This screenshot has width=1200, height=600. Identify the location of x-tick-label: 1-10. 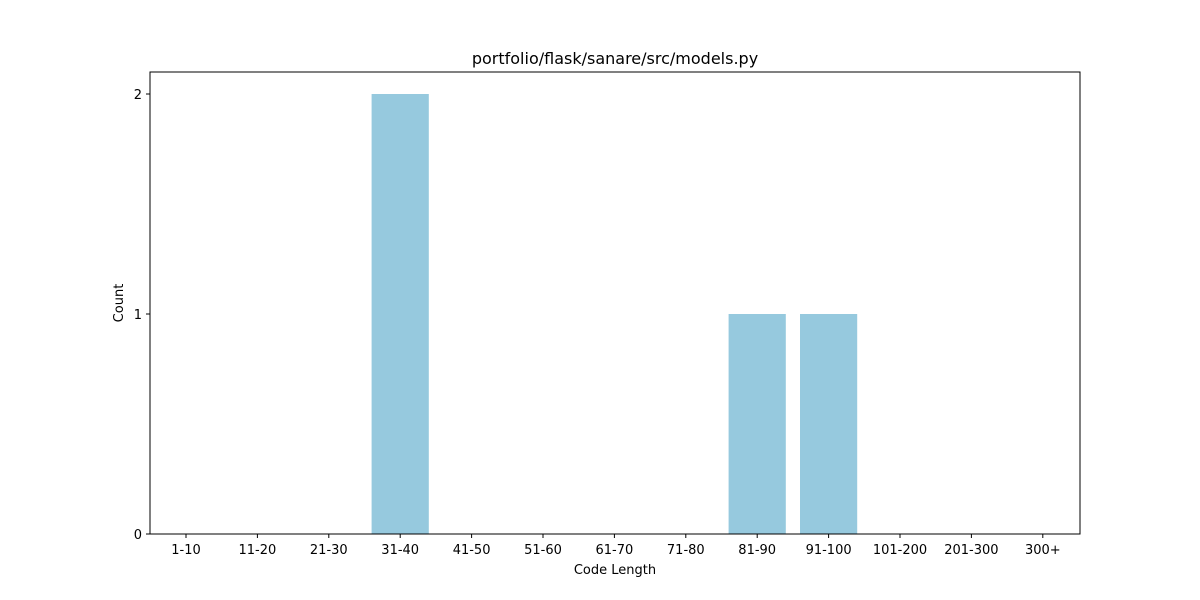
(186, 550).